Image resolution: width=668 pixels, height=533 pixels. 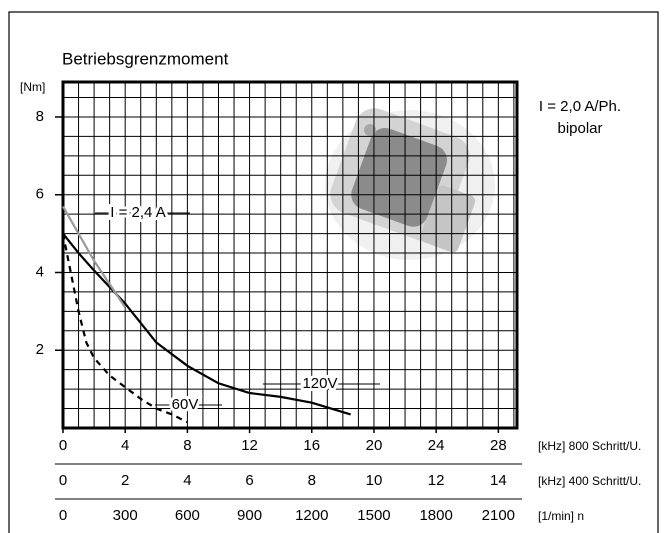 What do you see at coordinates (137, 212) in the screenshot?
I see `series-label: I = 2,4 A` at bounding box center [137, 212].